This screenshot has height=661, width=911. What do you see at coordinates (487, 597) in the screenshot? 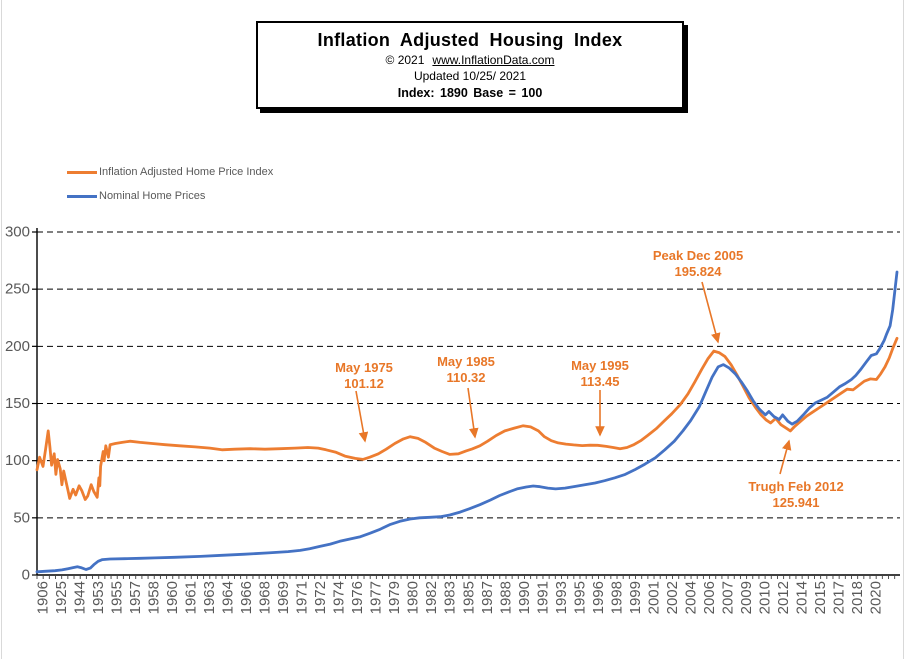
I see `svg-text: 1987` at bounding box center [487, 597].